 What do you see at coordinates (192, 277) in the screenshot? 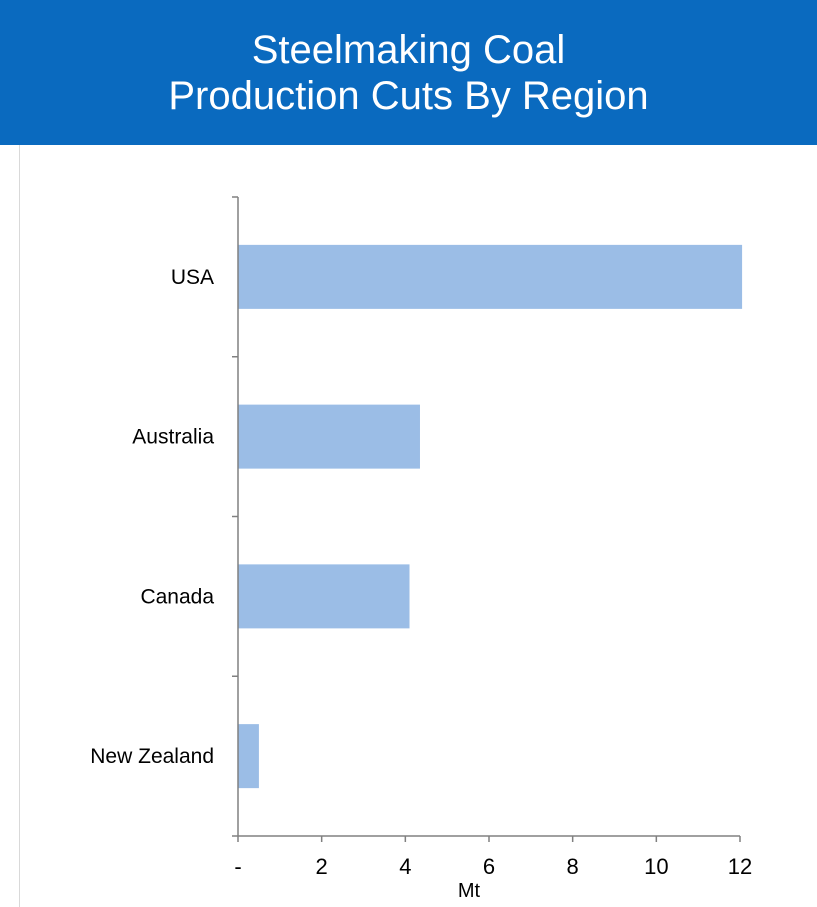
I see `y-tick-label: USA` at bounding box center [192, 277].